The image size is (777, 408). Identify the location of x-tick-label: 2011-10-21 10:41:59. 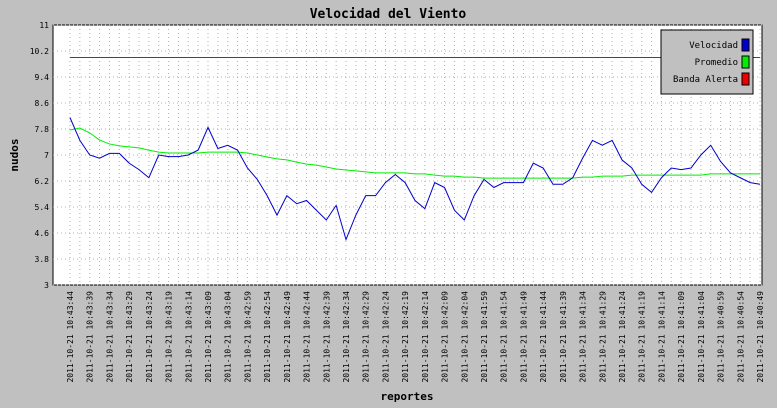
(484, 337).